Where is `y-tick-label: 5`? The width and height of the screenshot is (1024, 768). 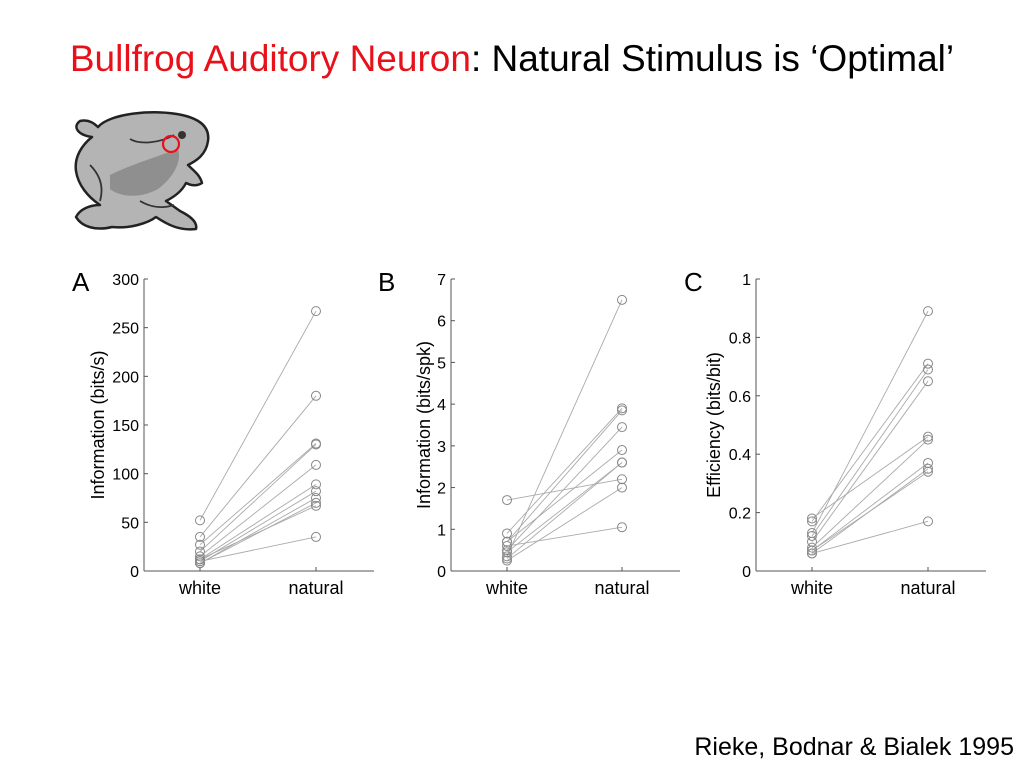
y-tick-label: 5 is located at coordinates (441, 363).